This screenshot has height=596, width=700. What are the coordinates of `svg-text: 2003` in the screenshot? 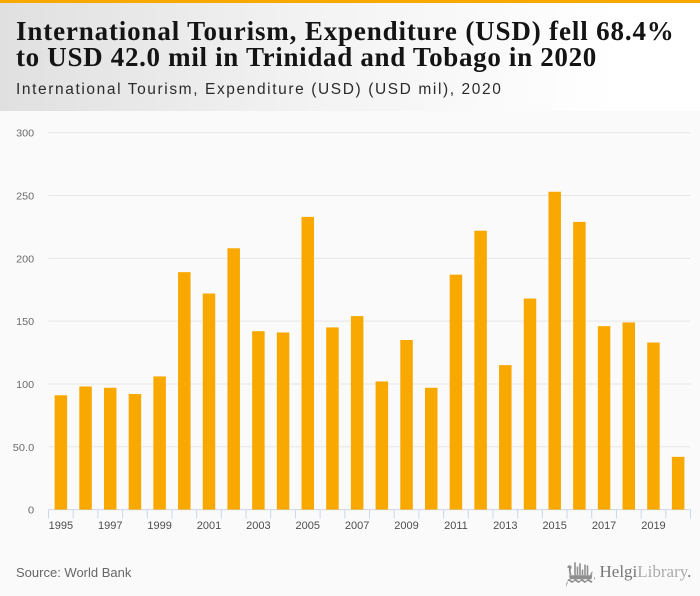 It's located at (258, 526).